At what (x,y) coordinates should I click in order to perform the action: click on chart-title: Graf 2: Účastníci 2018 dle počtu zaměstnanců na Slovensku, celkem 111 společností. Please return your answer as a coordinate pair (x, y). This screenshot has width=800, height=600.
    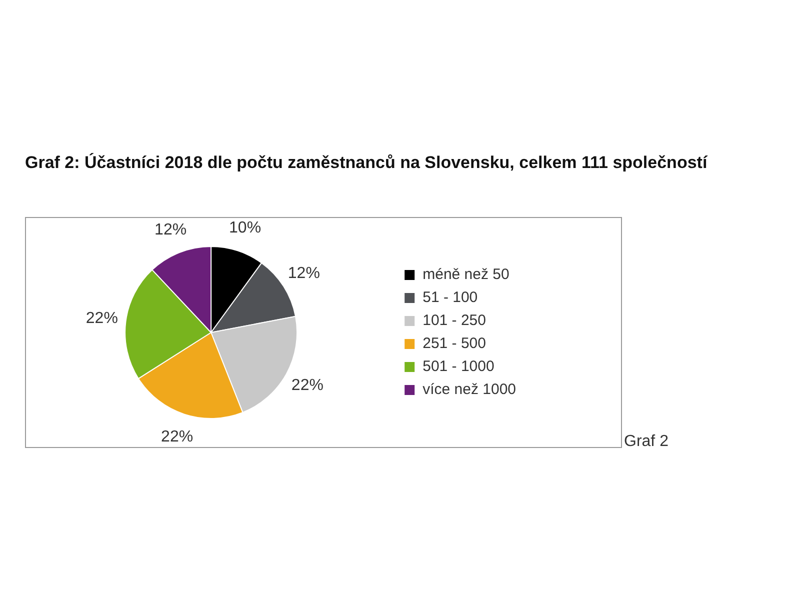
    Looking at the image, I should click on (367, 163).